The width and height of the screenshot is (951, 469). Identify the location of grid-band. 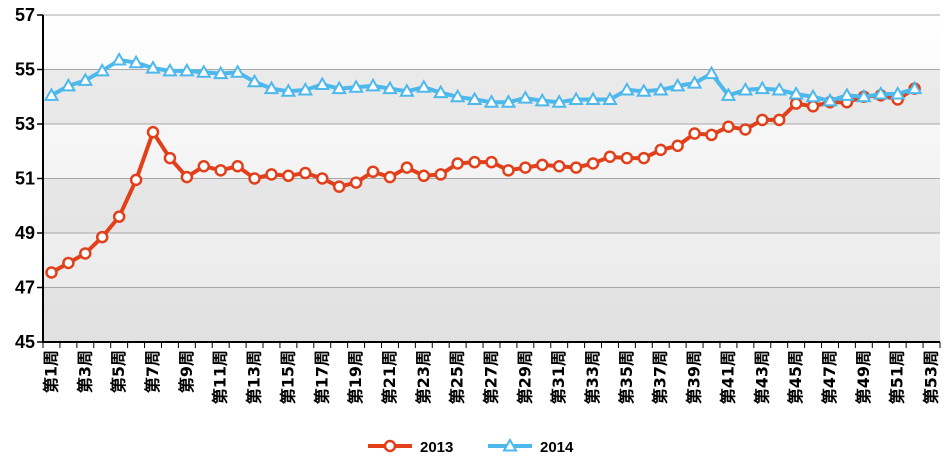
(491, 205).